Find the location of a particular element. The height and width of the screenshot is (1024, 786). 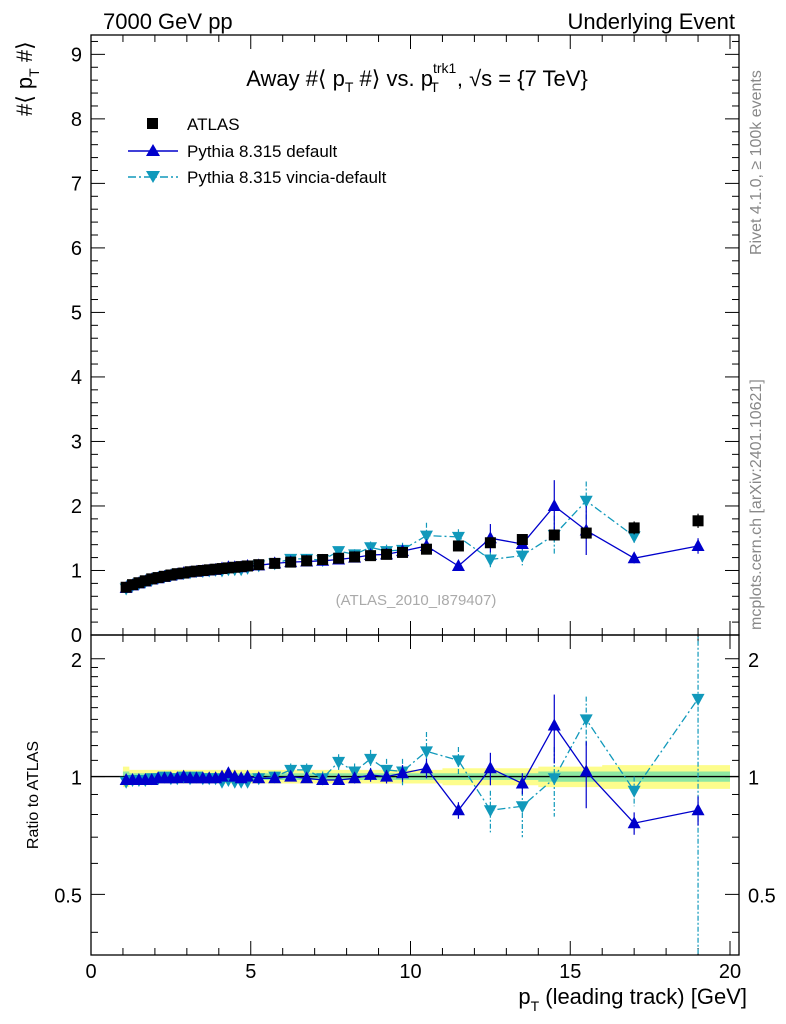

main-y-tick-label: 9 is located at coordinates (76, 55).